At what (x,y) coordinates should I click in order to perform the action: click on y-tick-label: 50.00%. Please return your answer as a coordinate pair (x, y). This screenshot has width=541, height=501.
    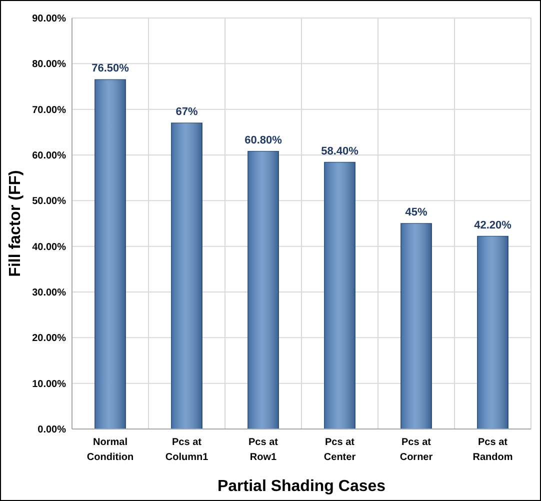
    Looking at the image, I should click on (49, 202).